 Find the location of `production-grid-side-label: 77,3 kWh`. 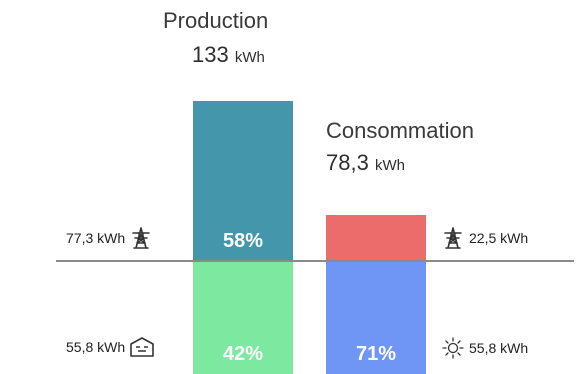

production-grid-side-label: 77,3 kWh is located at coordinates (109, 238).